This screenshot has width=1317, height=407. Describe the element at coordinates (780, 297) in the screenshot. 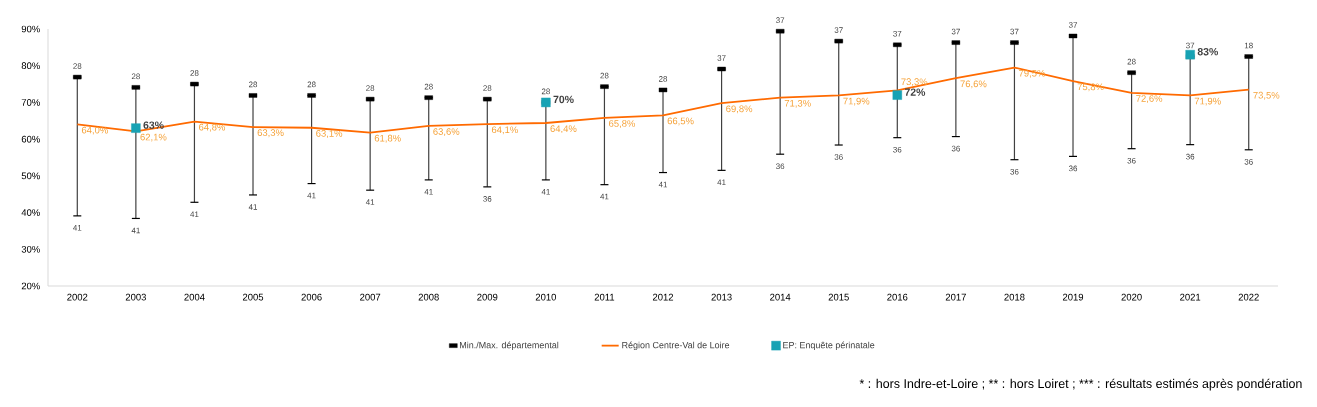

I see `x-tick-label: 2014` at that location.